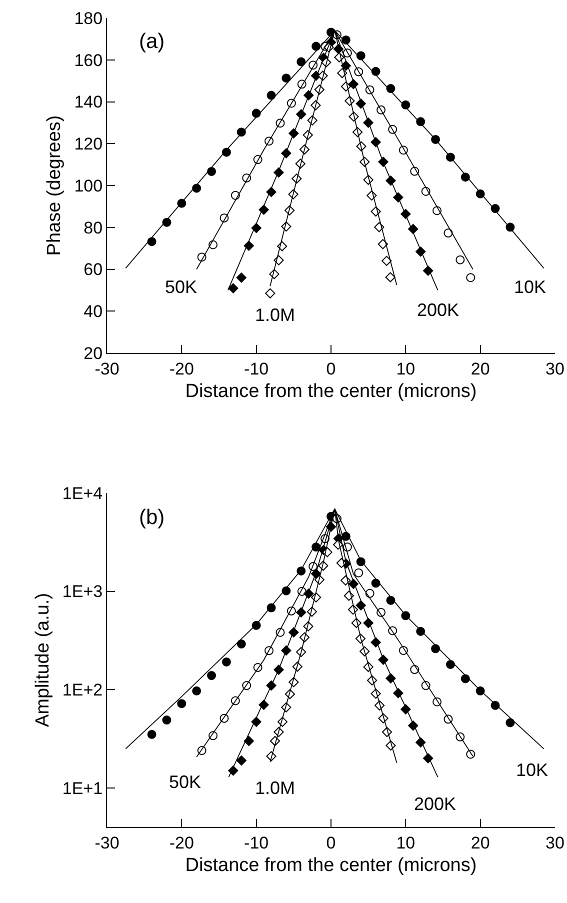 This screenshot has height=903, width=567. I want to click on y-tick-label: 140, so click(88, 102).